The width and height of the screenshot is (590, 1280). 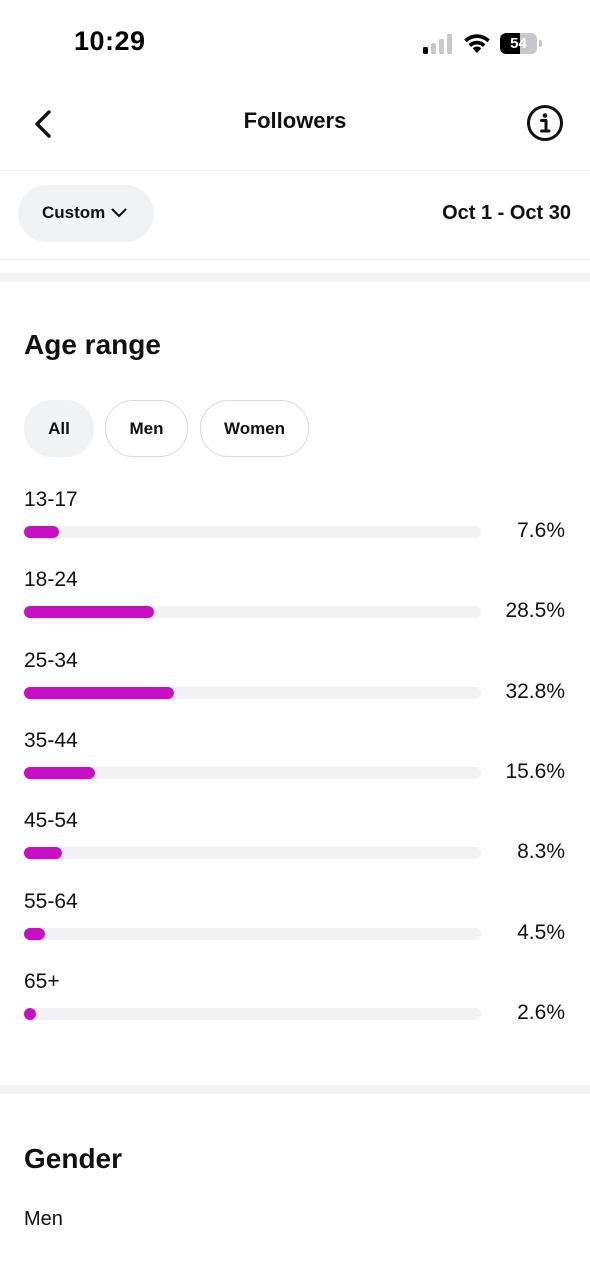 I want to click on nav-bar: Followers, so click(x=295, y=129).